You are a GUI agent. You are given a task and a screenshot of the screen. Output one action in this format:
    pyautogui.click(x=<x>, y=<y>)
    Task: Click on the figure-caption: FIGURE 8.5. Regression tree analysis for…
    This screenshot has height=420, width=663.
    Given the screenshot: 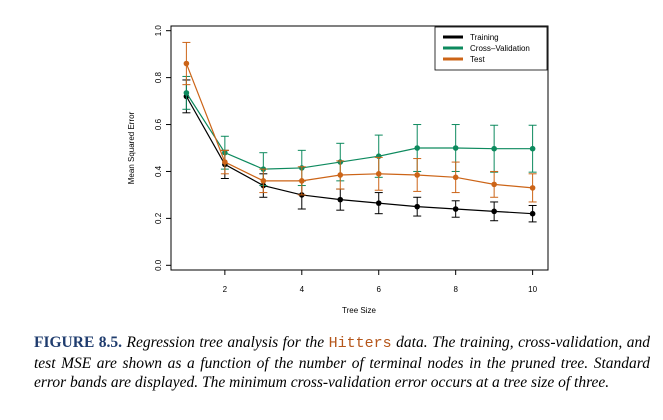 What is the action you would take?
    pyautogui.click(x=342, y=363)
    